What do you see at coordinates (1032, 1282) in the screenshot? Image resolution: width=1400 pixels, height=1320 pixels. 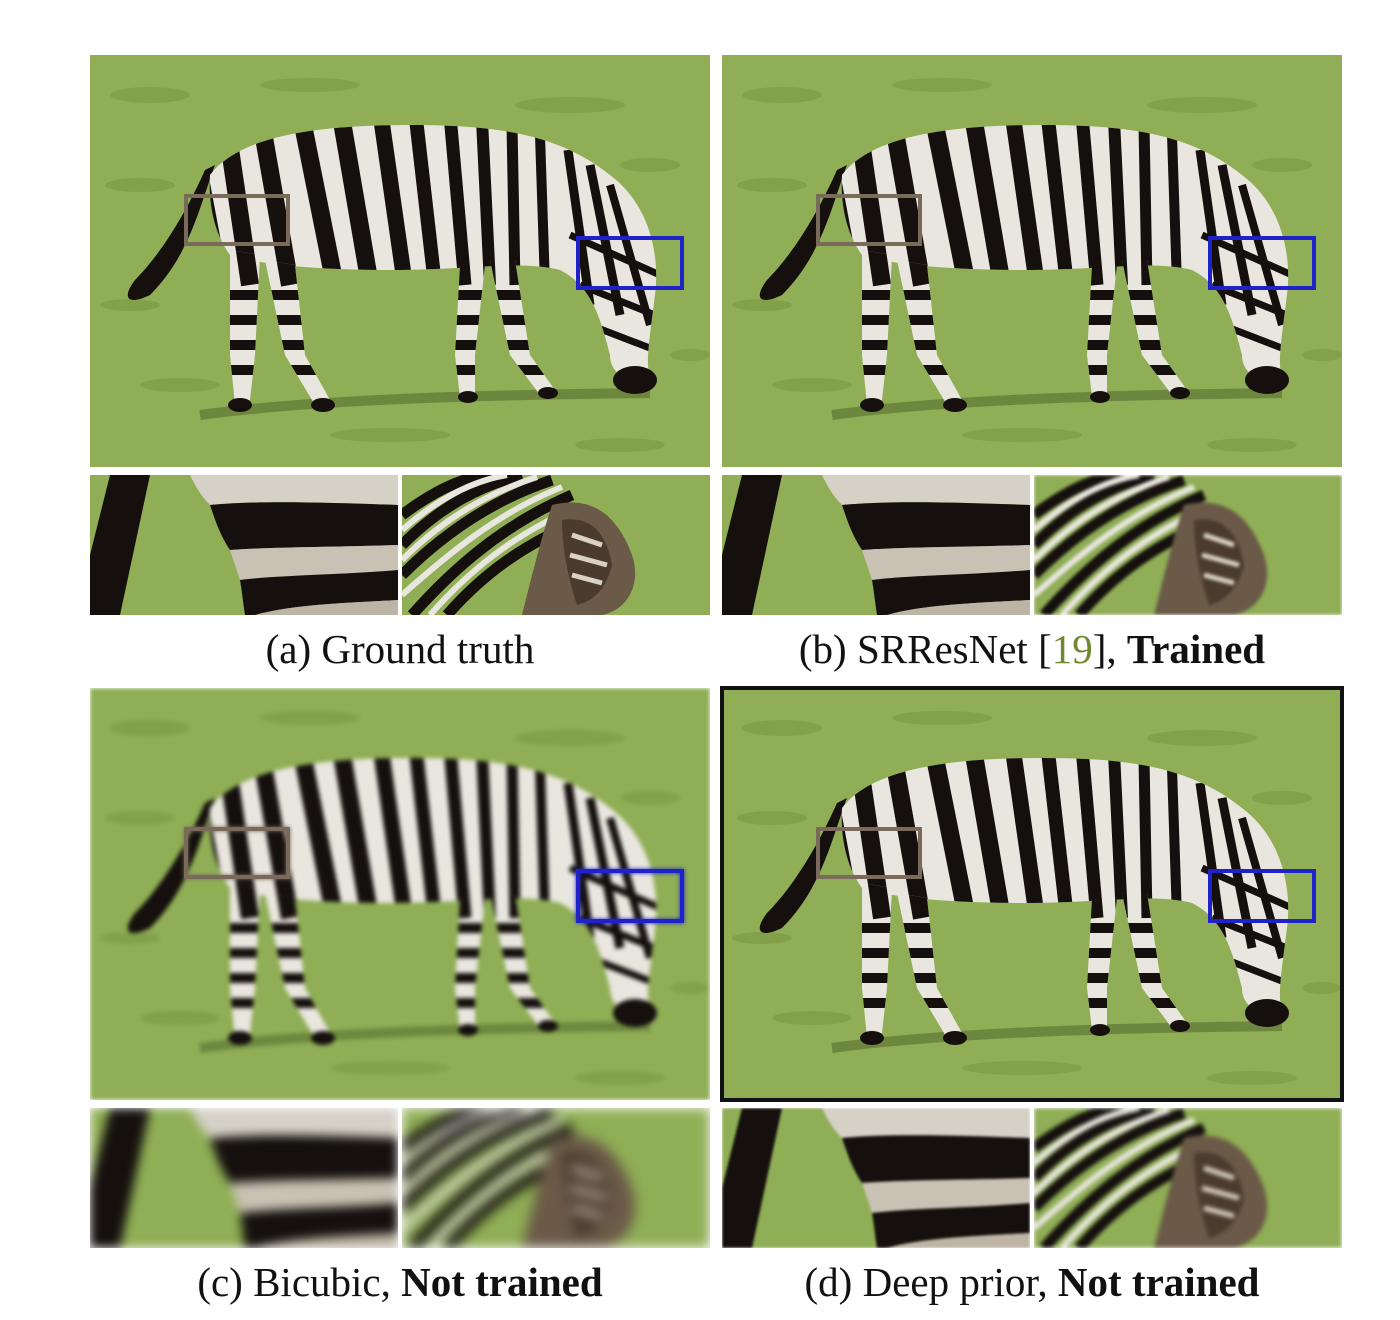 I see `caption-d: (d) Deep prior, Not trained` at bounding box center [1032, 1282].